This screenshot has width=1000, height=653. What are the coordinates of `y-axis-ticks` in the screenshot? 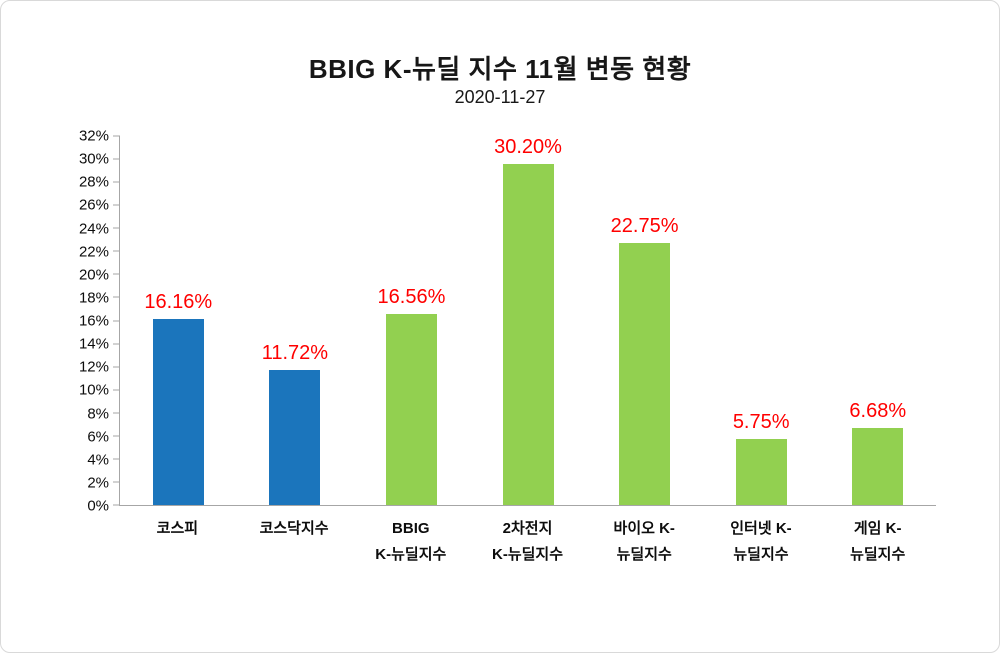 It's located at (116, 320).